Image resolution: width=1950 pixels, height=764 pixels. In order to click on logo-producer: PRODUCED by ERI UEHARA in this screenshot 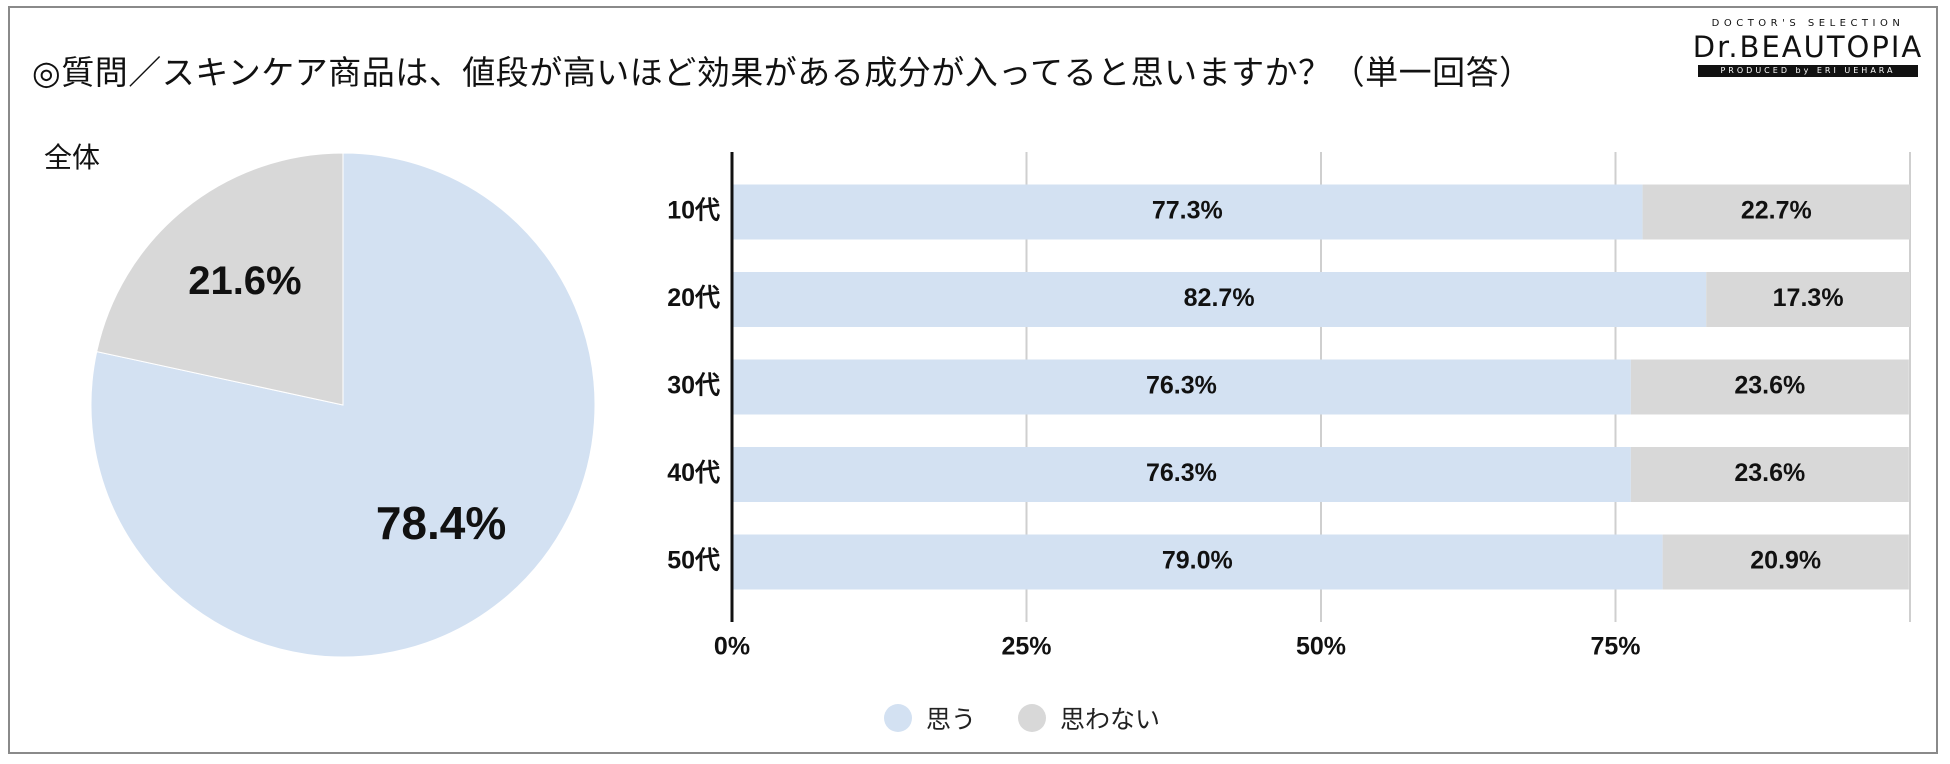, I will do `click(1808, 71)`.